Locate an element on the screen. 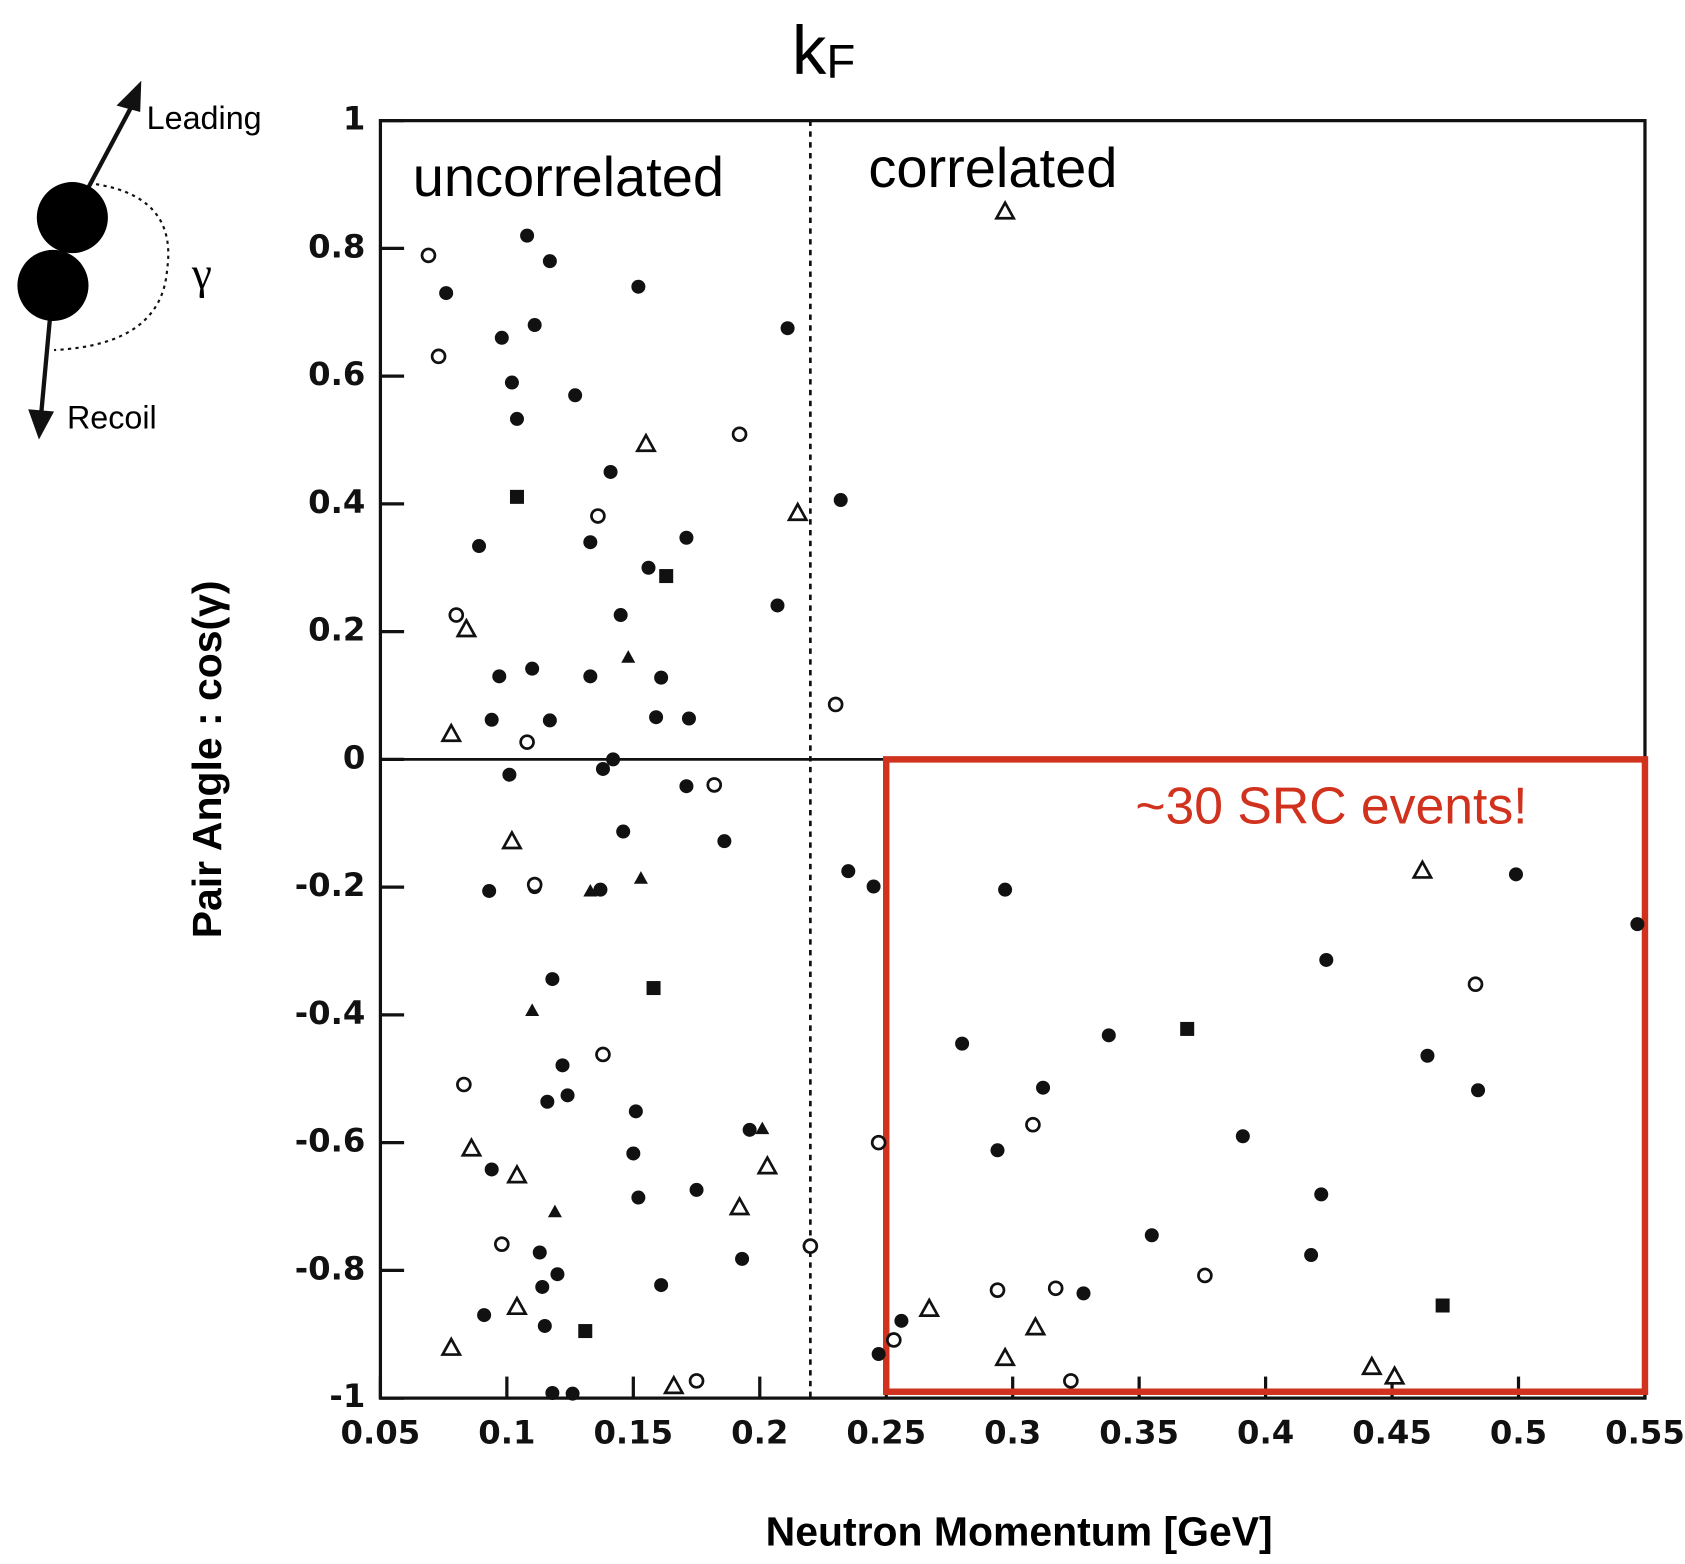 This screenshot has height=1564, width=1685. leading-label: Leading is located at coordinates (204, 118).